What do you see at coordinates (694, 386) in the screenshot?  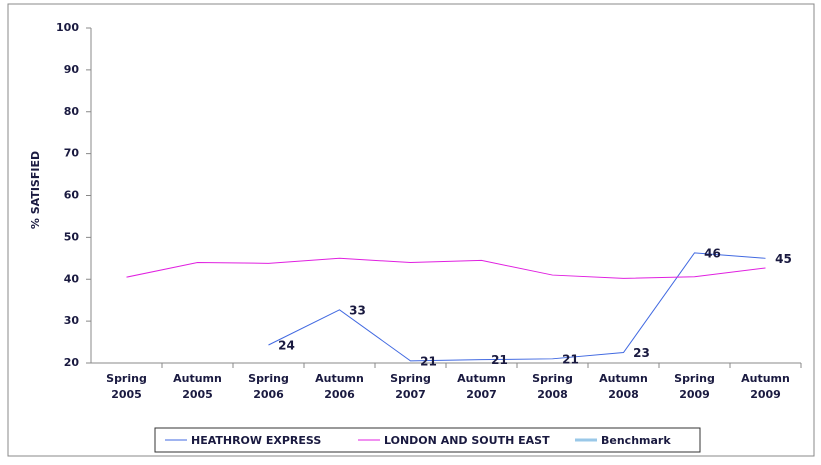 I see `x-tick-label: Spring 2009` at bounding box center [694, 386].